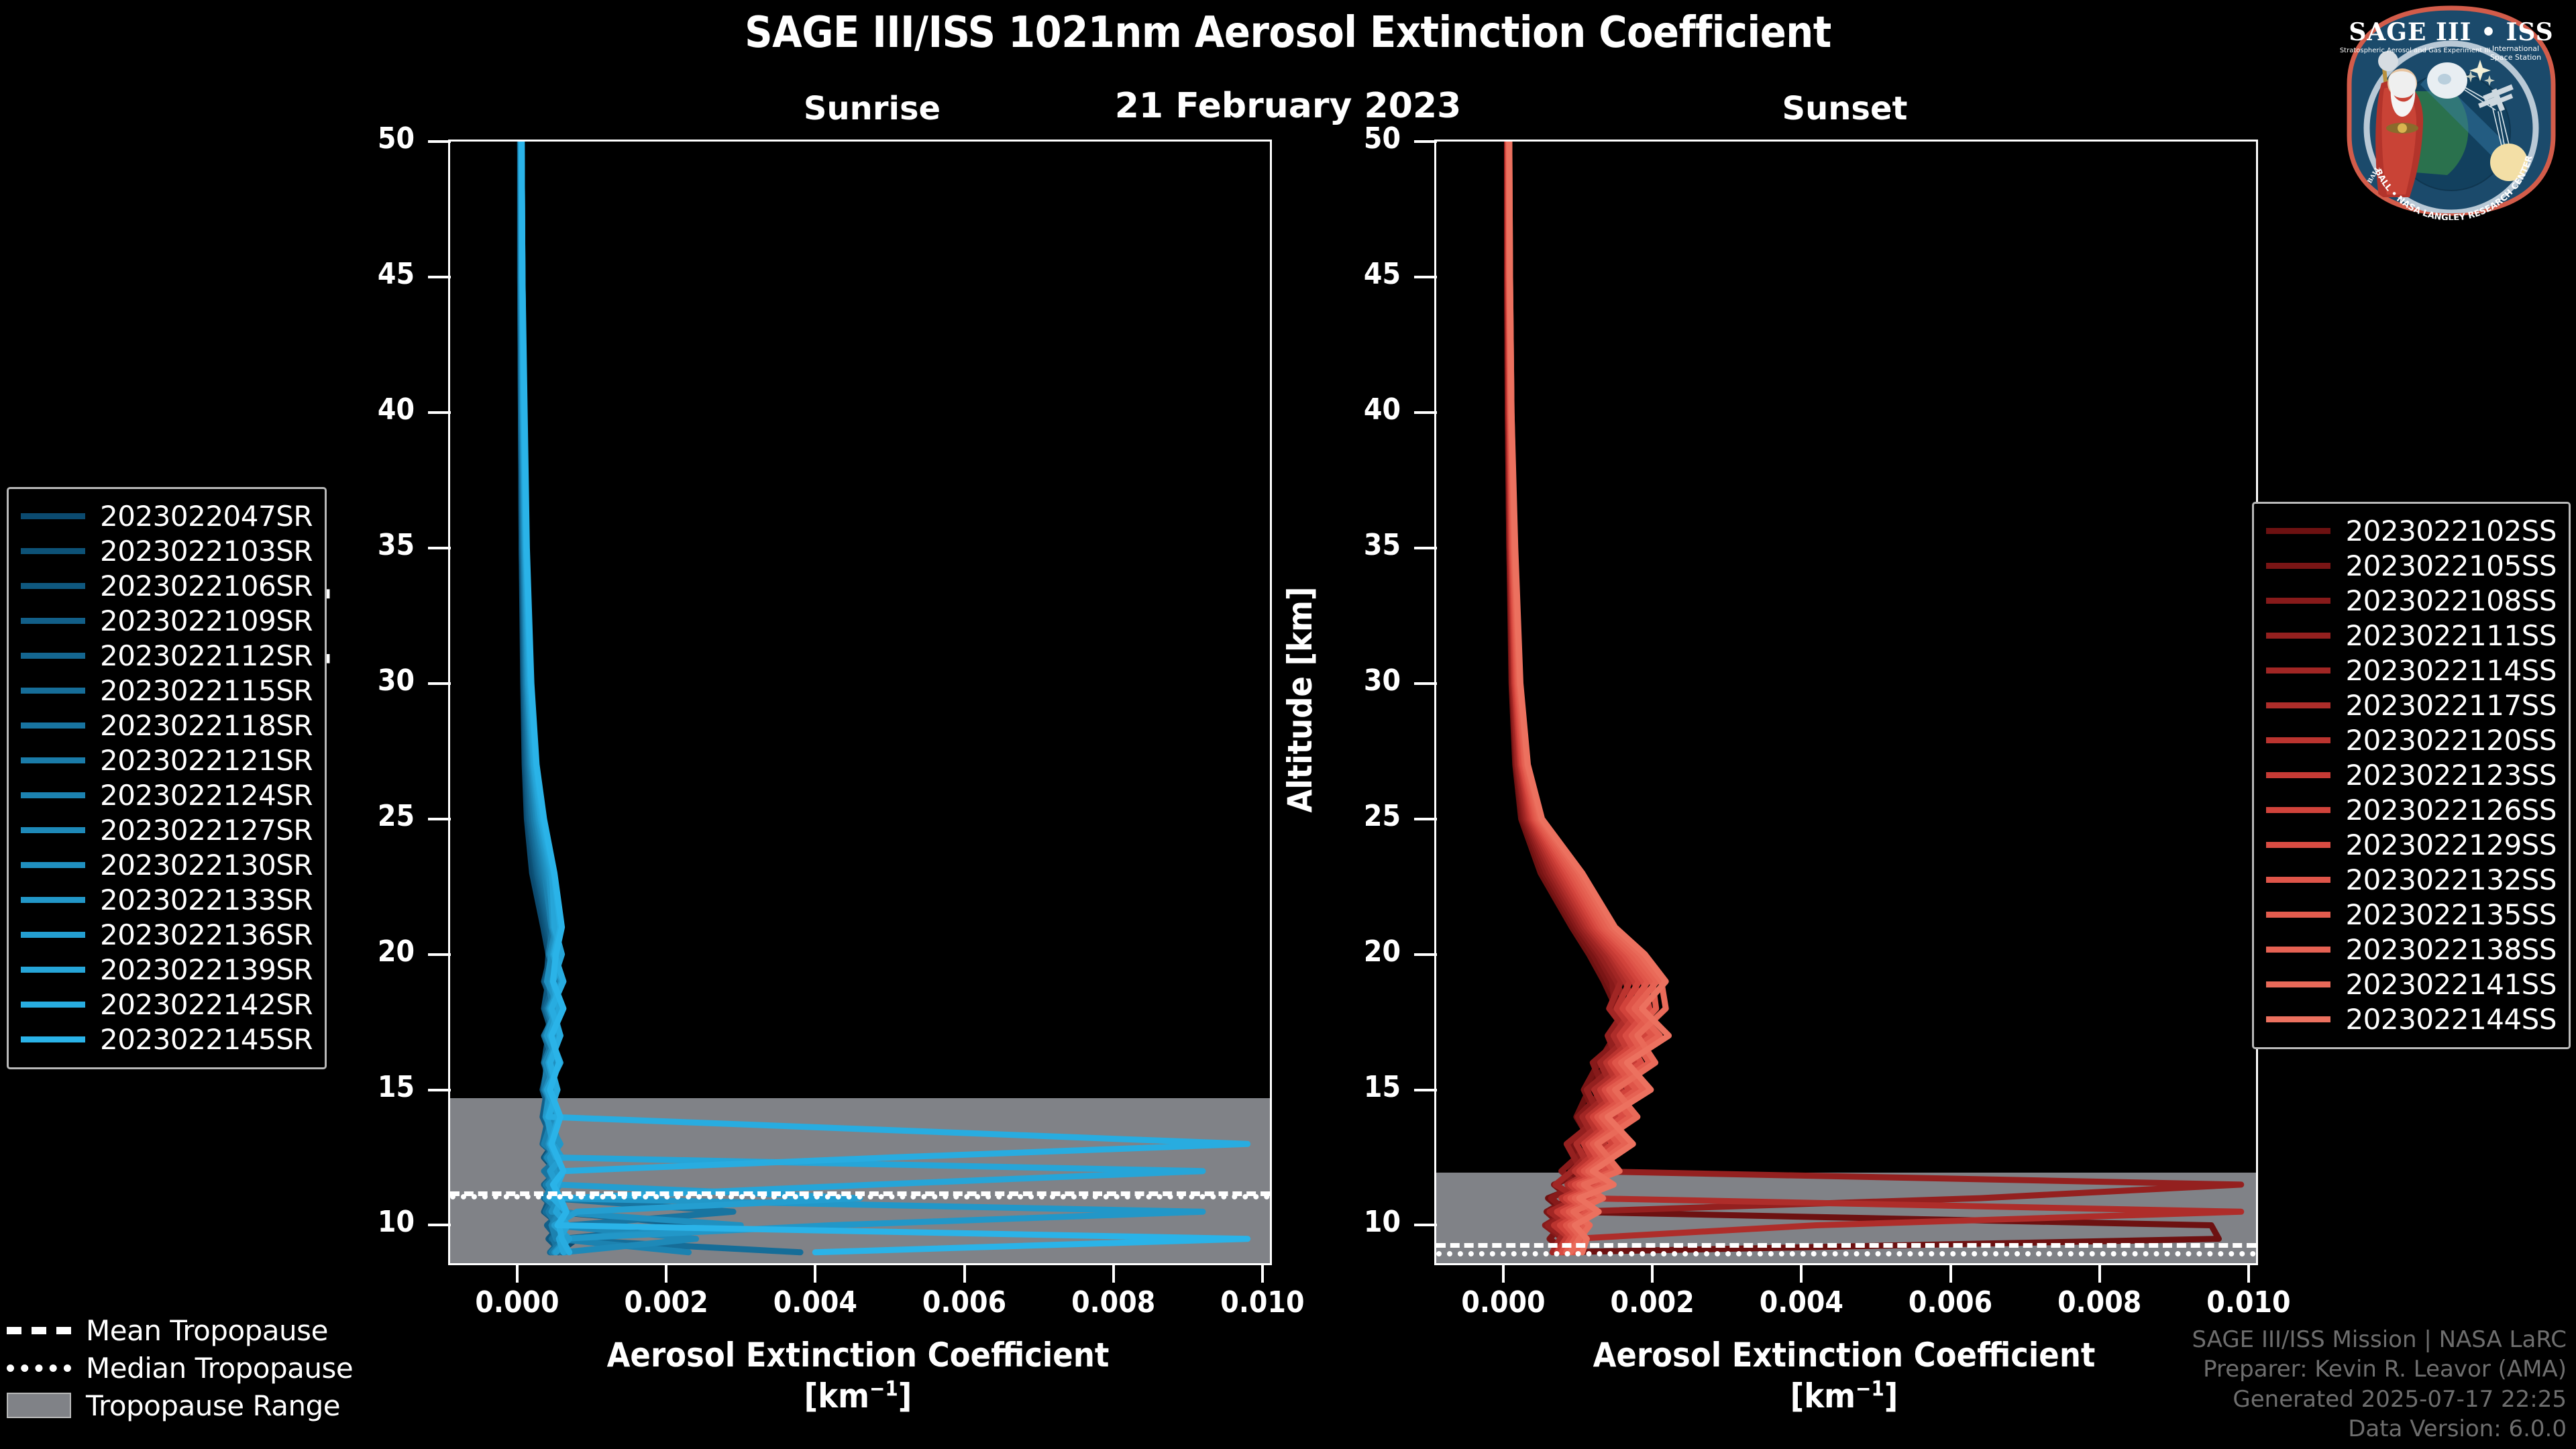  Describe the element at coordinates (2411, 635) in the screenshot. I see `legend-item: 2023022111SS` at that location.